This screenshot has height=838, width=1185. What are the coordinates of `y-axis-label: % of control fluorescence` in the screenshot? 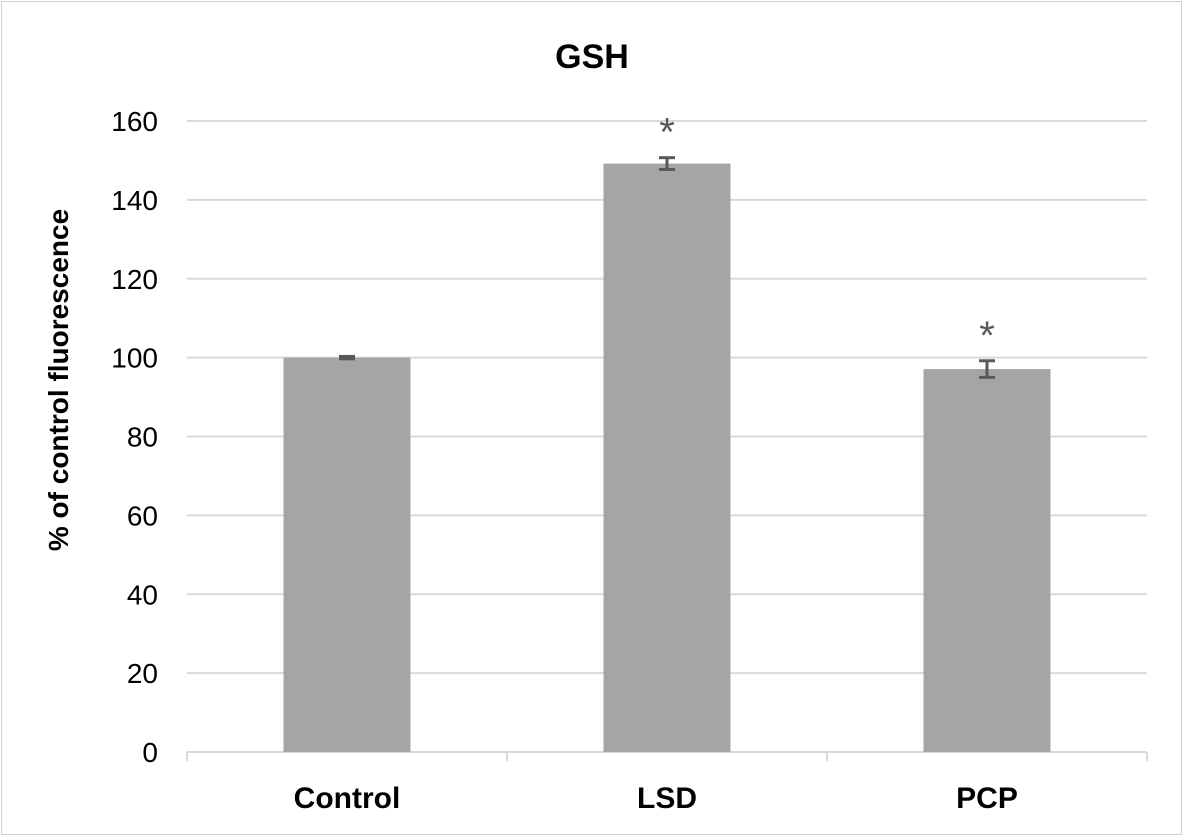 It's located at (58, 380).